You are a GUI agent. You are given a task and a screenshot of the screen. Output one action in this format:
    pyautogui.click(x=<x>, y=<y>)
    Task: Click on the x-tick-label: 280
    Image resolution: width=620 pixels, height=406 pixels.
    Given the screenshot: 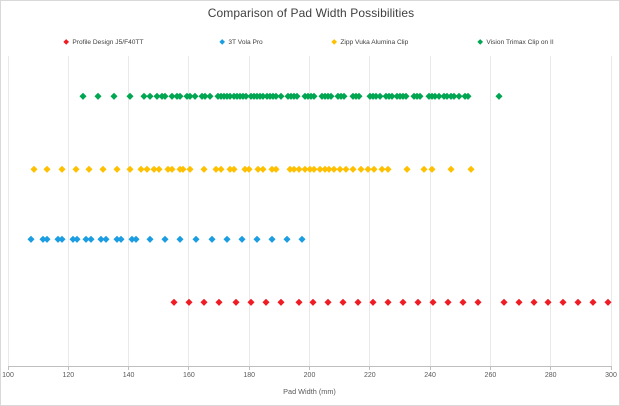 What is the action you would take?
    pyautogui.click(x=550, y=375)
    